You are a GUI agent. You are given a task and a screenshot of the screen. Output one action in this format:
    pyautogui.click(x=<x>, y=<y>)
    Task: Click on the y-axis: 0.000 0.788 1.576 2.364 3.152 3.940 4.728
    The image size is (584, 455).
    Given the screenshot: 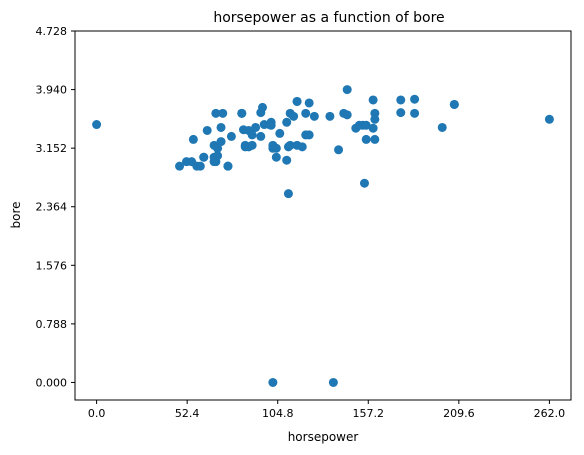 What is the action you would take?
    pyautogui.click(x=55, y=207)
    